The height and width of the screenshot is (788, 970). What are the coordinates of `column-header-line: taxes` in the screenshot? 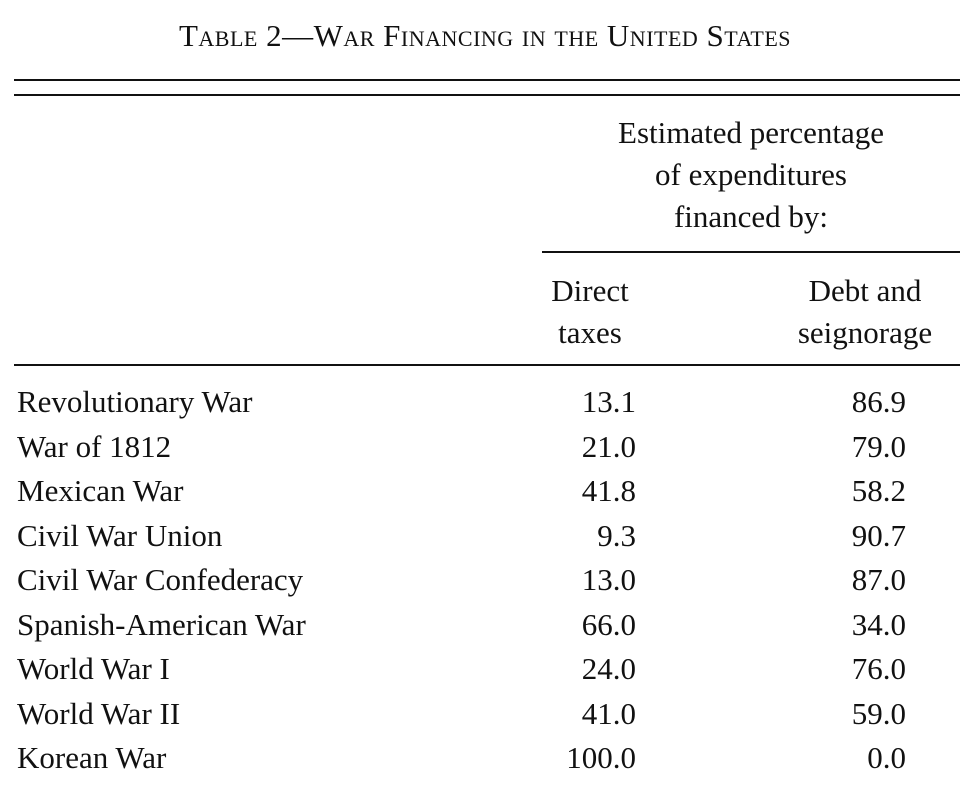 It's located at (590, 332).